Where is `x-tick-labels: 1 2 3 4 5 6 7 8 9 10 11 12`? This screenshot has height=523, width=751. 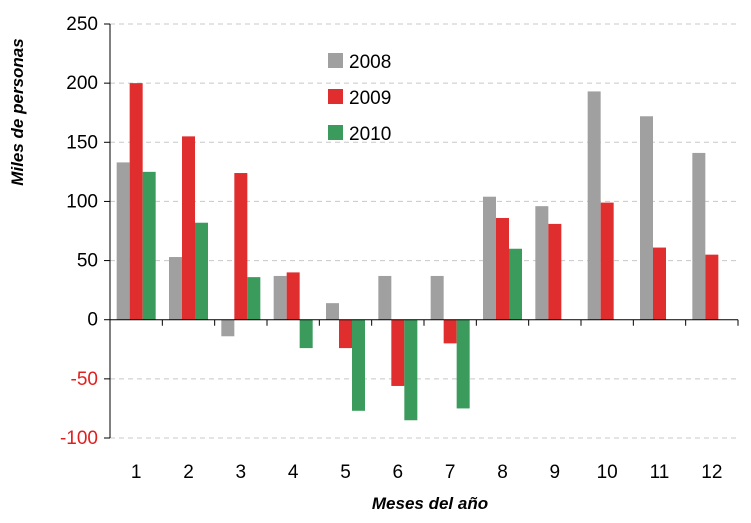
x-tick-labels: 1 2 3 4 5 6 7 8 9 10 11 12 is located at coordinates (427, 472).